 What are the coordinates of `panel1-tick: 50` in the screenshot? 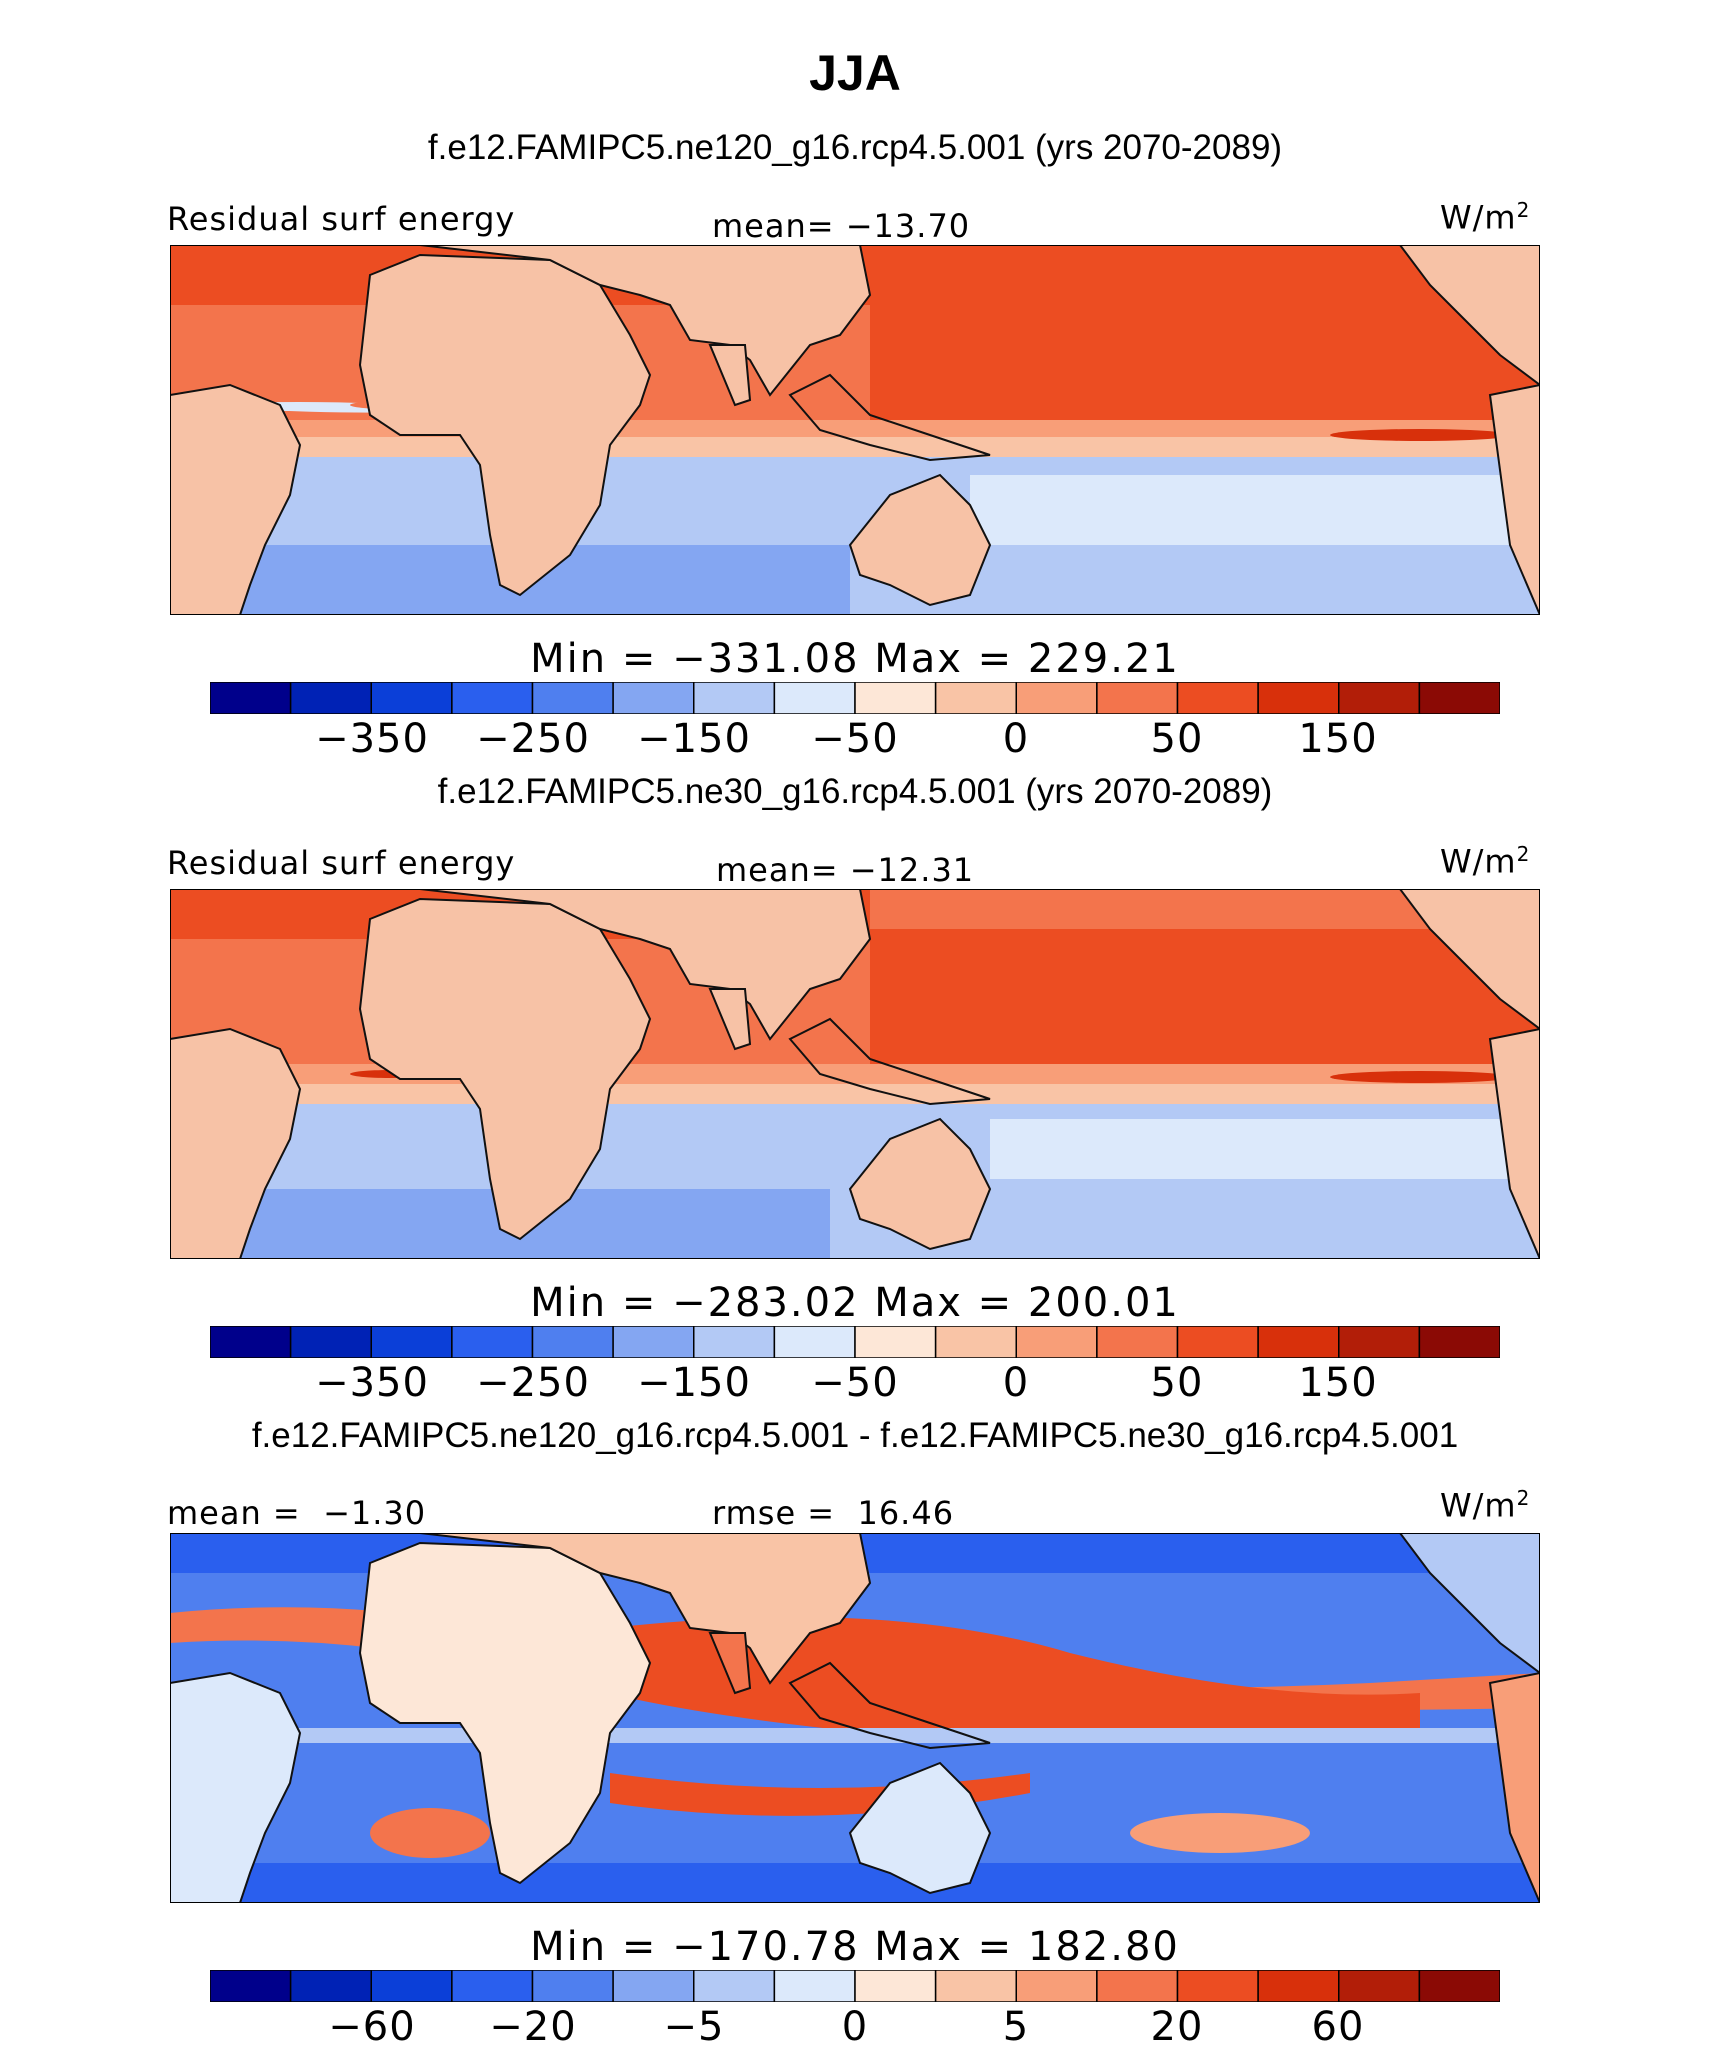 It's located at (1177, 739).